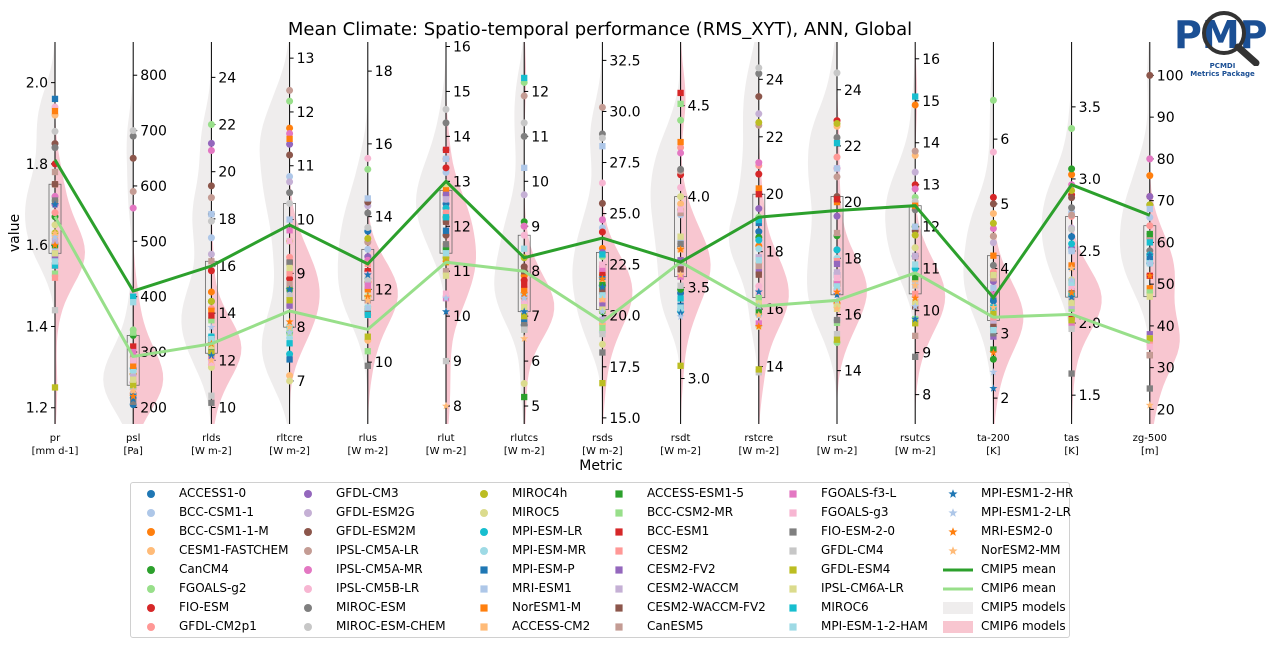 The height and width of the screenshot is (645, 1270). Describe the element at coordinates (535, 362) in the screenshot. I see `tick-label: 6` at that location.